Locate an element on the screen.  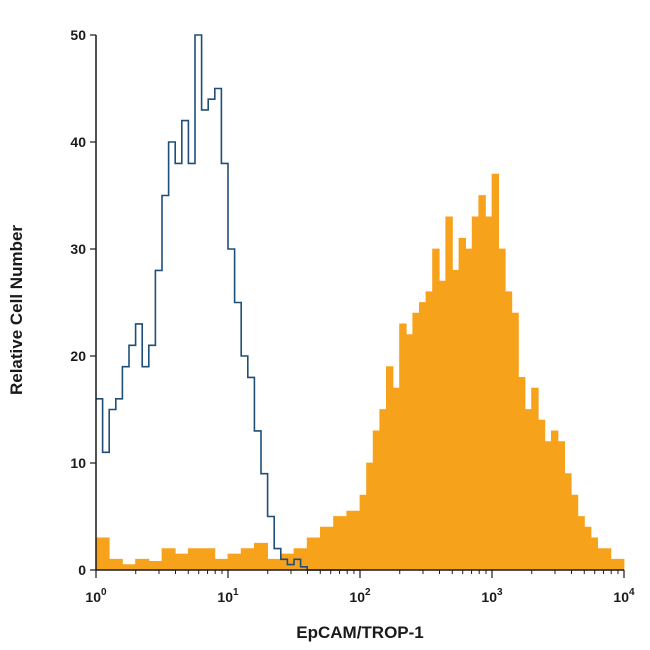
y-tick-label: 30 is located at coordinates (78, 249).